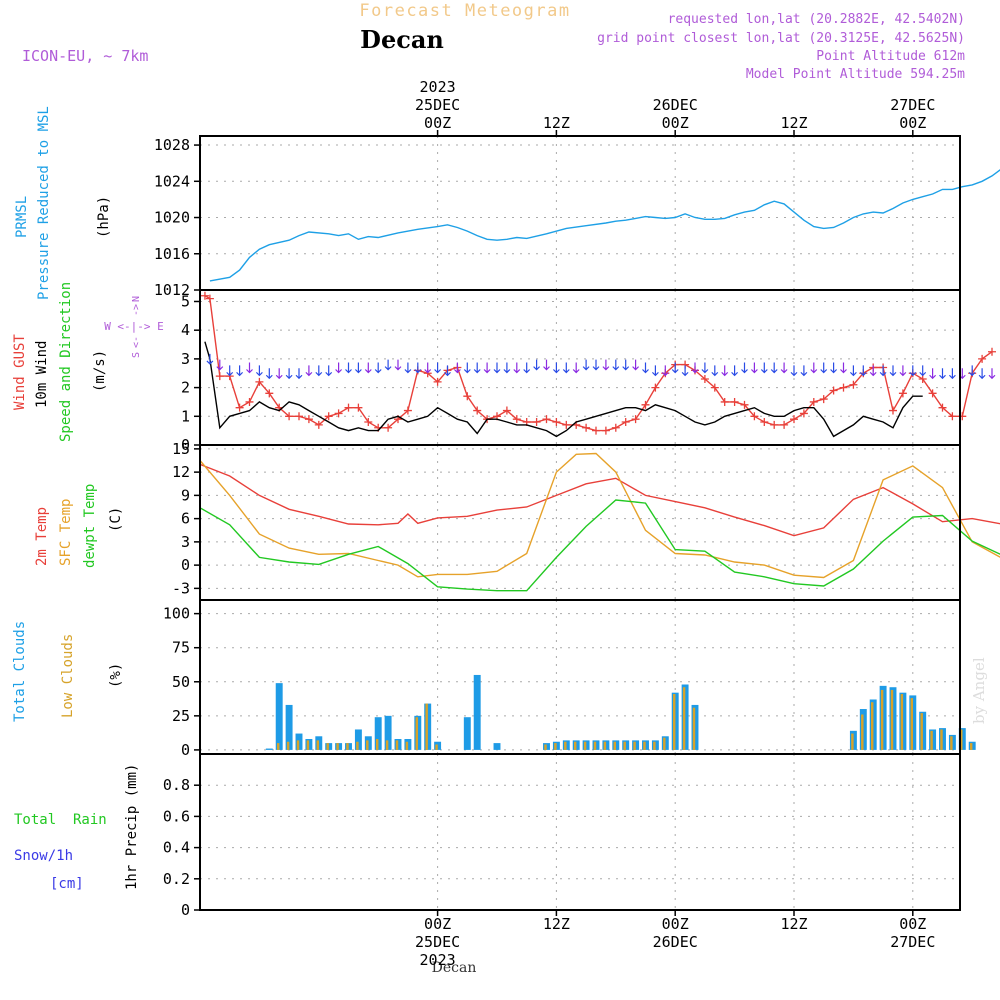 The image size is (1000, 1000). I want to click on model-label: ICON-EU, ~ 7km, so click(85, 56).